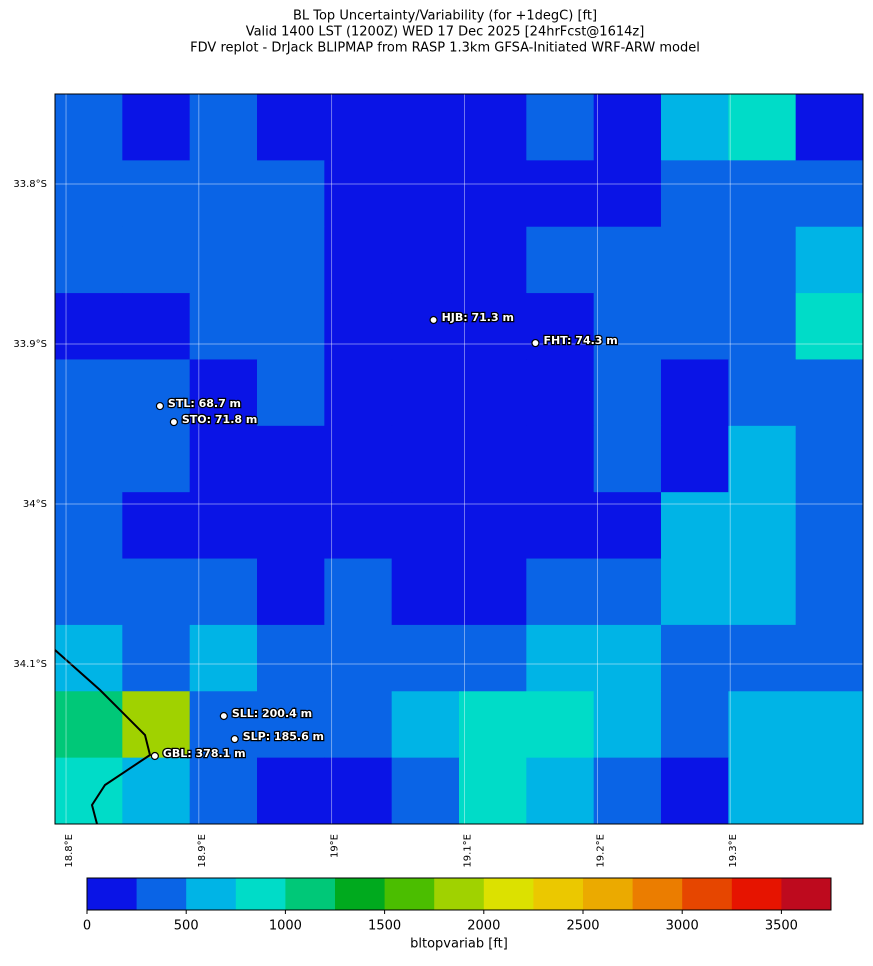 This screenshot has width=873, height=966. Describe the element at coordinates (204, 753) in the screenshot. I see `station-label: GBL: 378.1 m` at that location.